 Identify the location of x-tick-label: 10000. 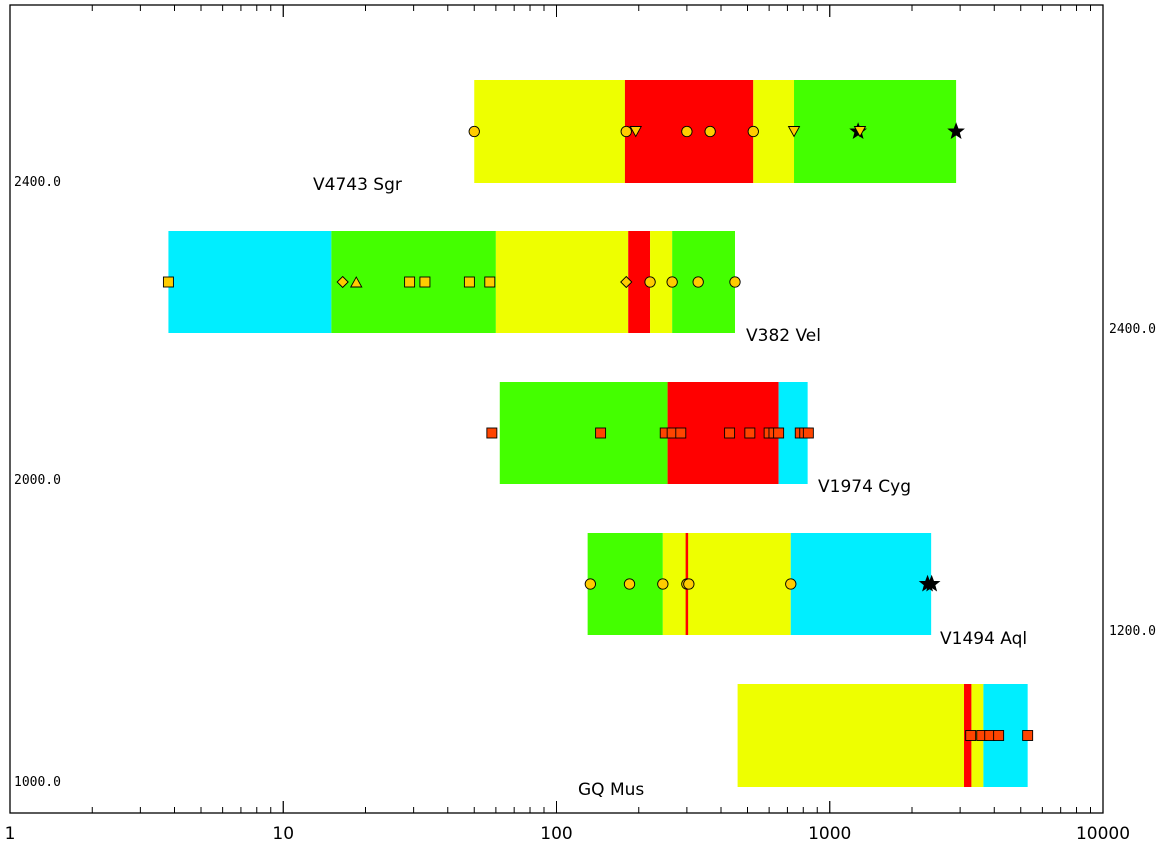
(1103, 834).